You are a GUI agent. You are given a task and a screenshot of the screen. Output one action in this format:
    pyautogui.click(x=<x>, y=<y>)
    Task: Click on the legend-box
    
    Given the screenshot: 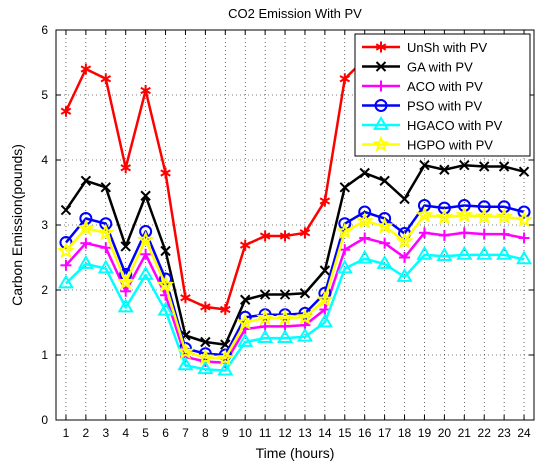 What is the action you would take?
    pyautogui.click(x=442, y=95)
    